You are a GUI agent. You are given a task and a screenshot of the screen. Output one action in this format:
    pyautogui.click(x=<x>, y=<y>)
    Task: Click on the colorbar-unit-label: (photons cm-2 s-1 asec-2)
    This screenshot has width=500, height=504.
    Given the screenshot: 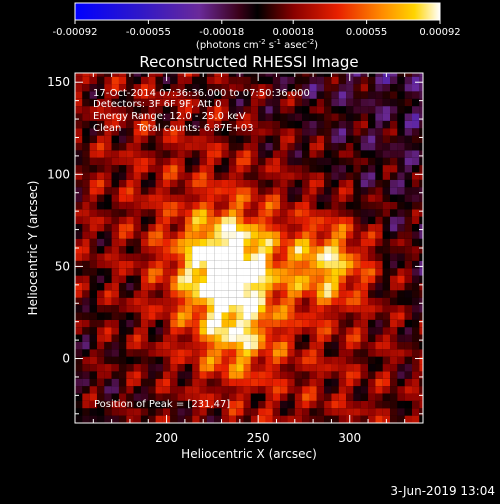 What is the action you would take?
    pyautogui.click(x=257, y=44)
    